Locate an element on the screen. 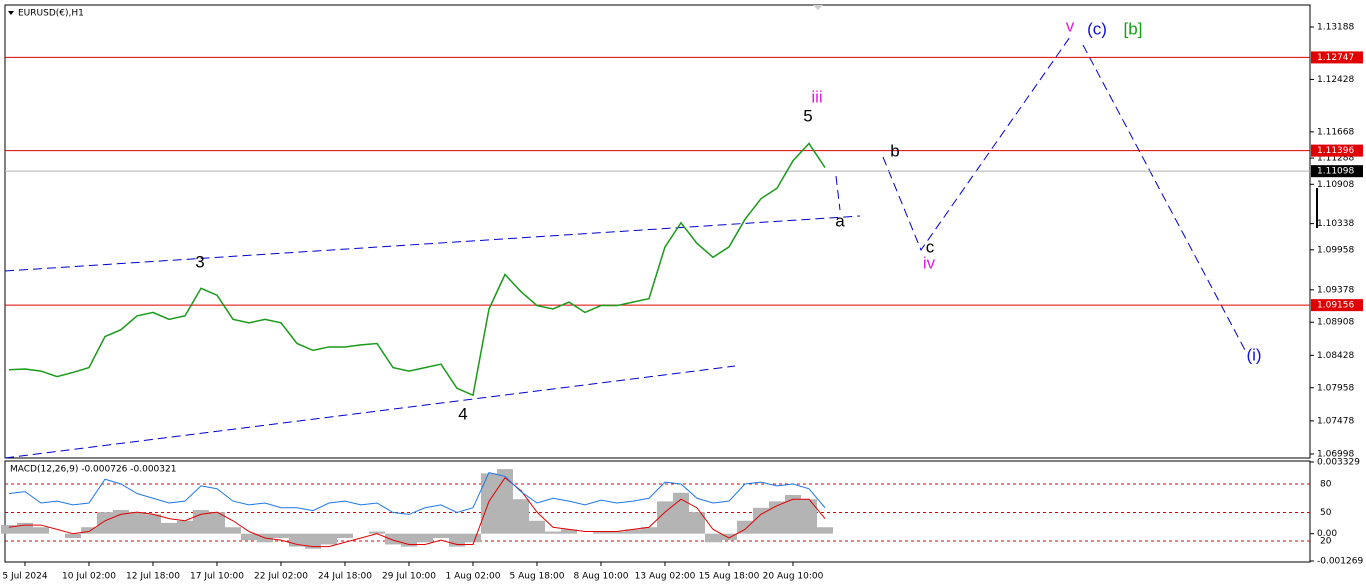  x-tick-label: 13 Aug 02:00 is located at coordinates (665, 577).